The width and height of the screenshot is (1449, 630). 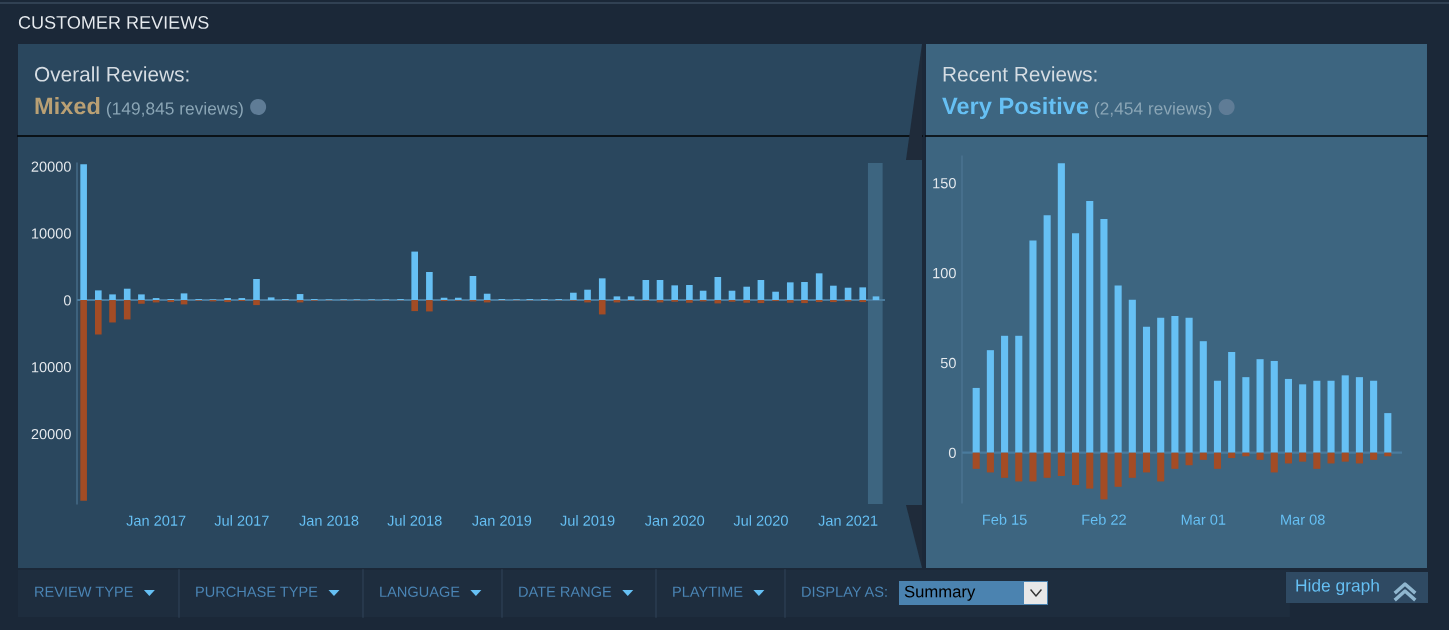 What do you see at coordinates (565, 591) in the screenshot?
I see `text: DATE RANGE` at bounding box center [565, 591].